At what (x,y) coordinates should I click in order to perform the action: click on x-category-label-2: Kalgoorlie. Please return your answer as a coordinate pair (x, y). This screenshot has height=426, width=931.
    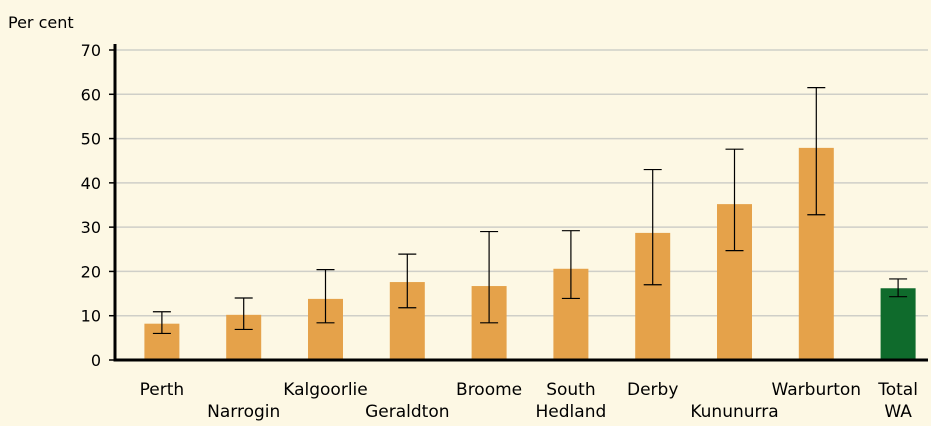
    Looking at the image, I should click on (325, 390).